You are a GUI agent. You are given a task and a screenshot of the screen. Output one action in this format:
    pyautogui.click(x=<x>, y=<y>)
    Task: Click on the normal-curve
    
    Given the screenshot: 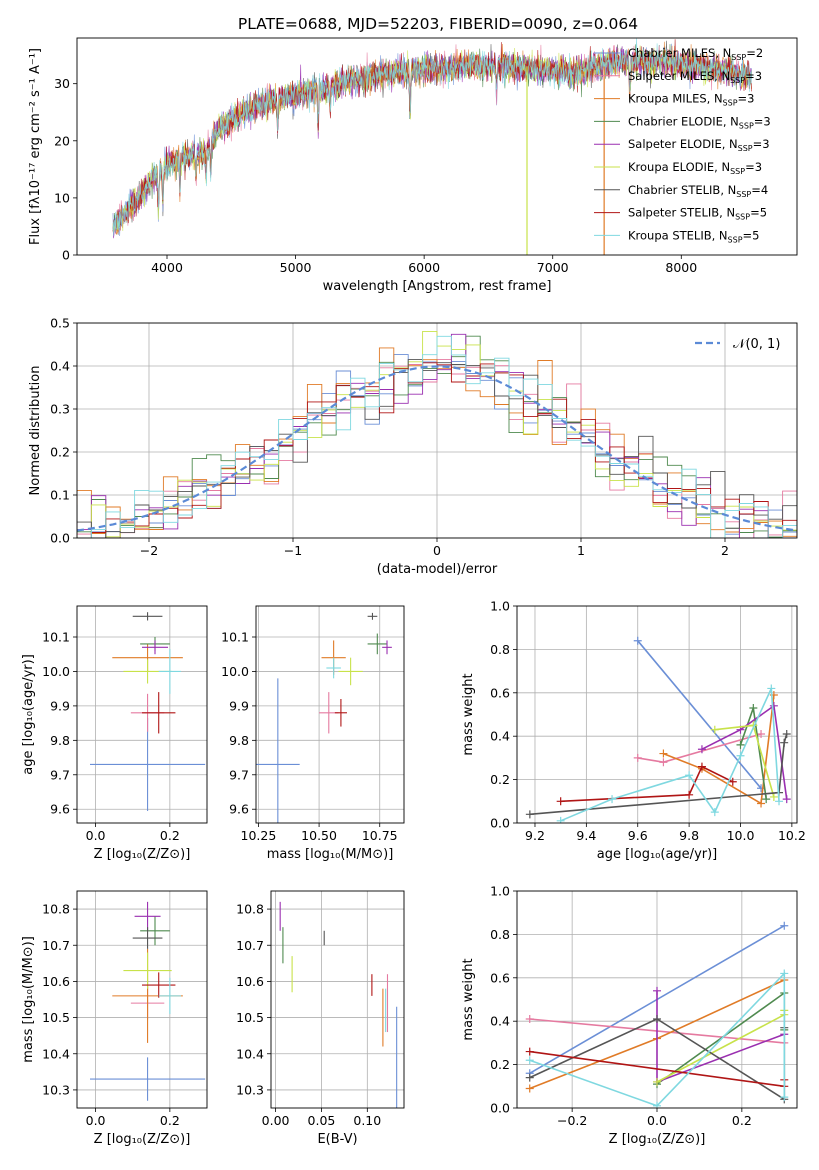 What is the action you would take?
    pyautogui.click(x=437, y=448)
    